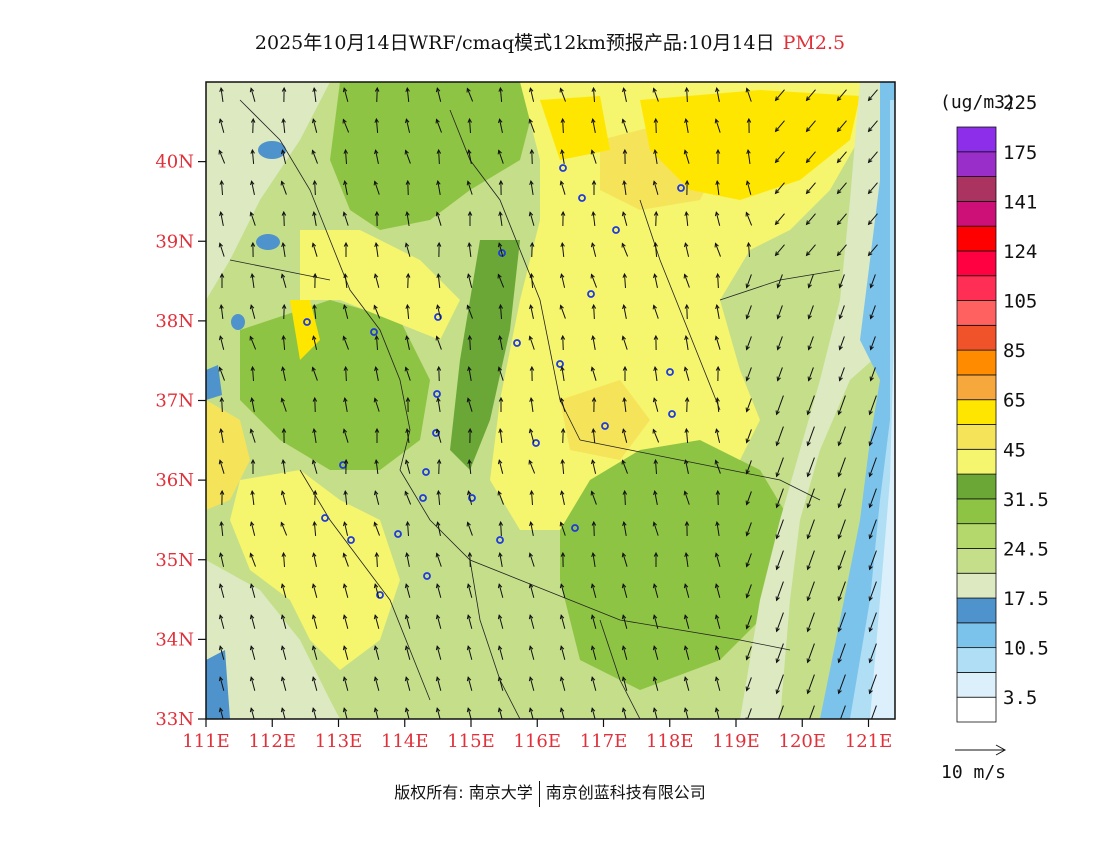 The image size is (1100, 850). What do you see at coordinates (817, 400) in the screenshot?
I see `coastal-pale-band` at bounding box center [817, 400].